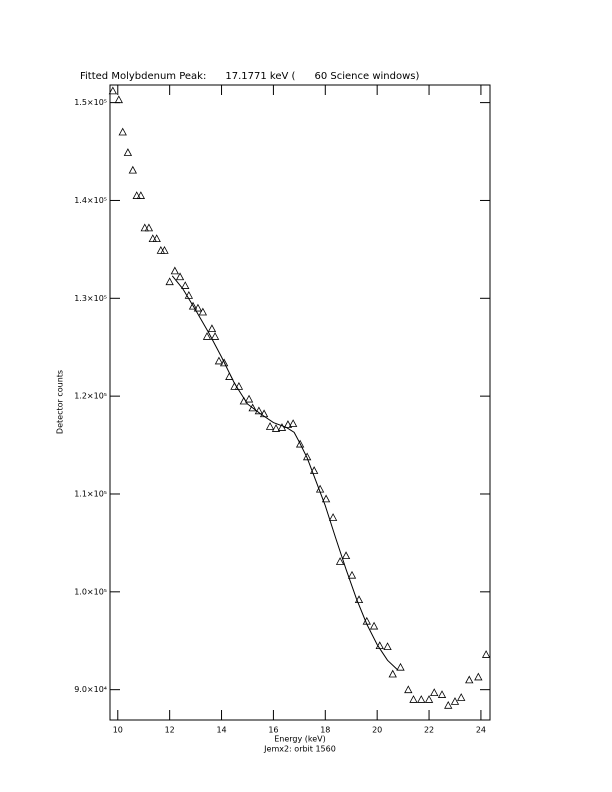 This screenshot has height=792, width=612. Describe the element at coordinates (299, 749) in the screenshot. I see `subtitle: Jemx2: orbit 1560` at that location.